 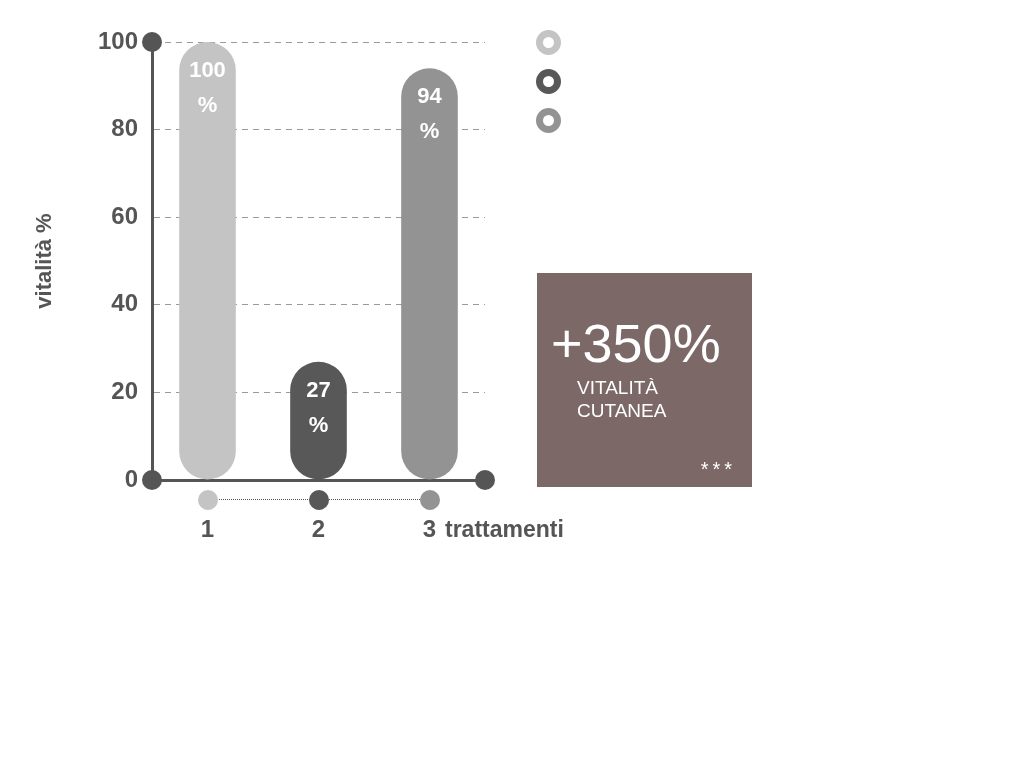 I want to click on y-axis-title: vitalità %, so click(x=44, y=261).